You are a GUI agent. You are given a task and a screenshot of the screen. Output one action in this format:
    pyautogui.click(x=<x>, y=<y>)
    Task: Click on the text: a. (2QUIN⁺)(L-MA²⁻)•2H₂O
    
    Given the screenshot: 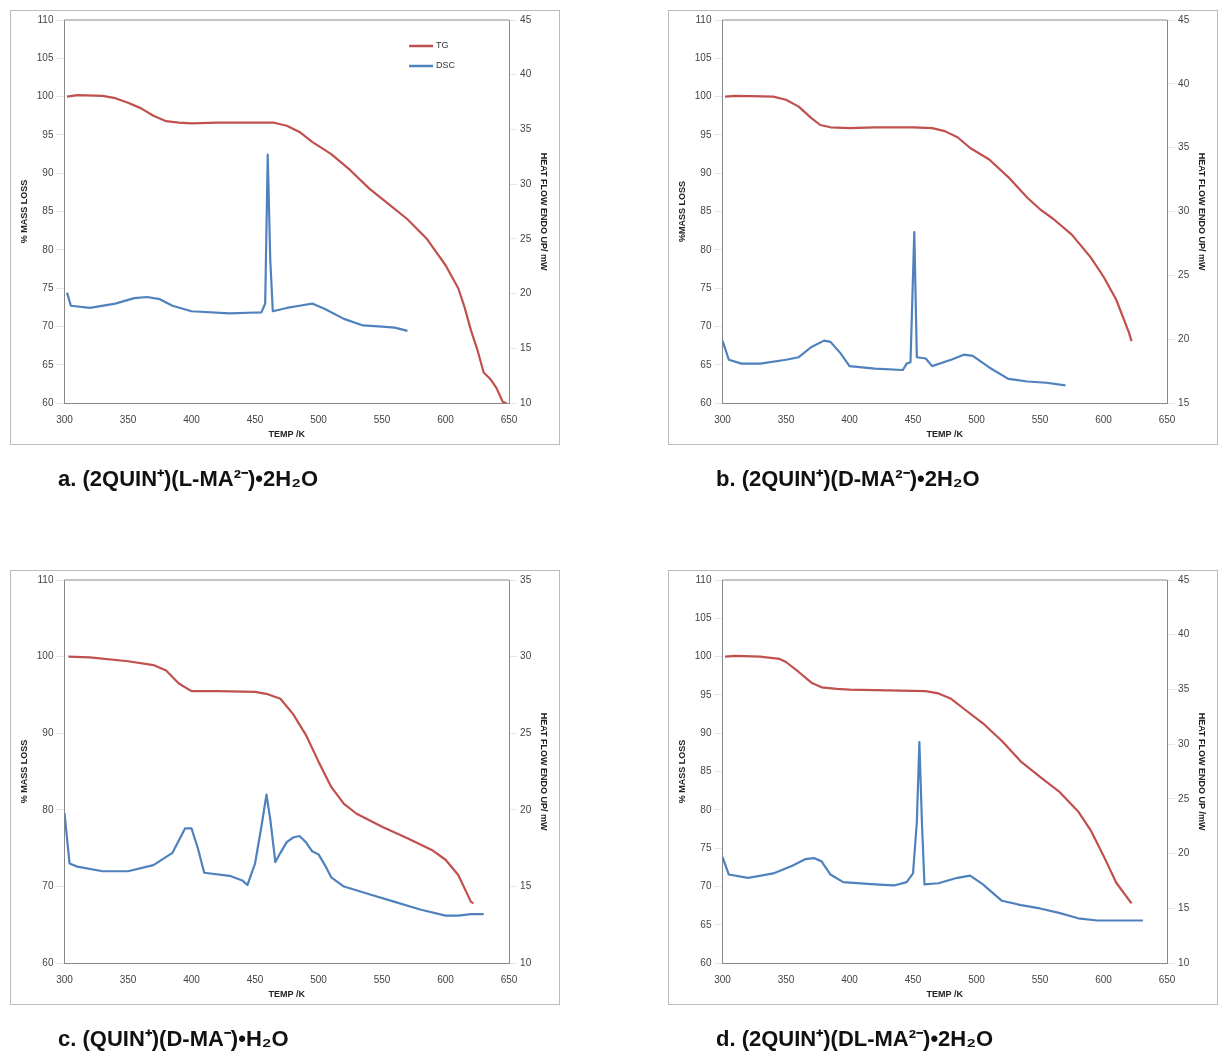 What is the action you would take?
    pyautogui.click(x=188, y=478)
    